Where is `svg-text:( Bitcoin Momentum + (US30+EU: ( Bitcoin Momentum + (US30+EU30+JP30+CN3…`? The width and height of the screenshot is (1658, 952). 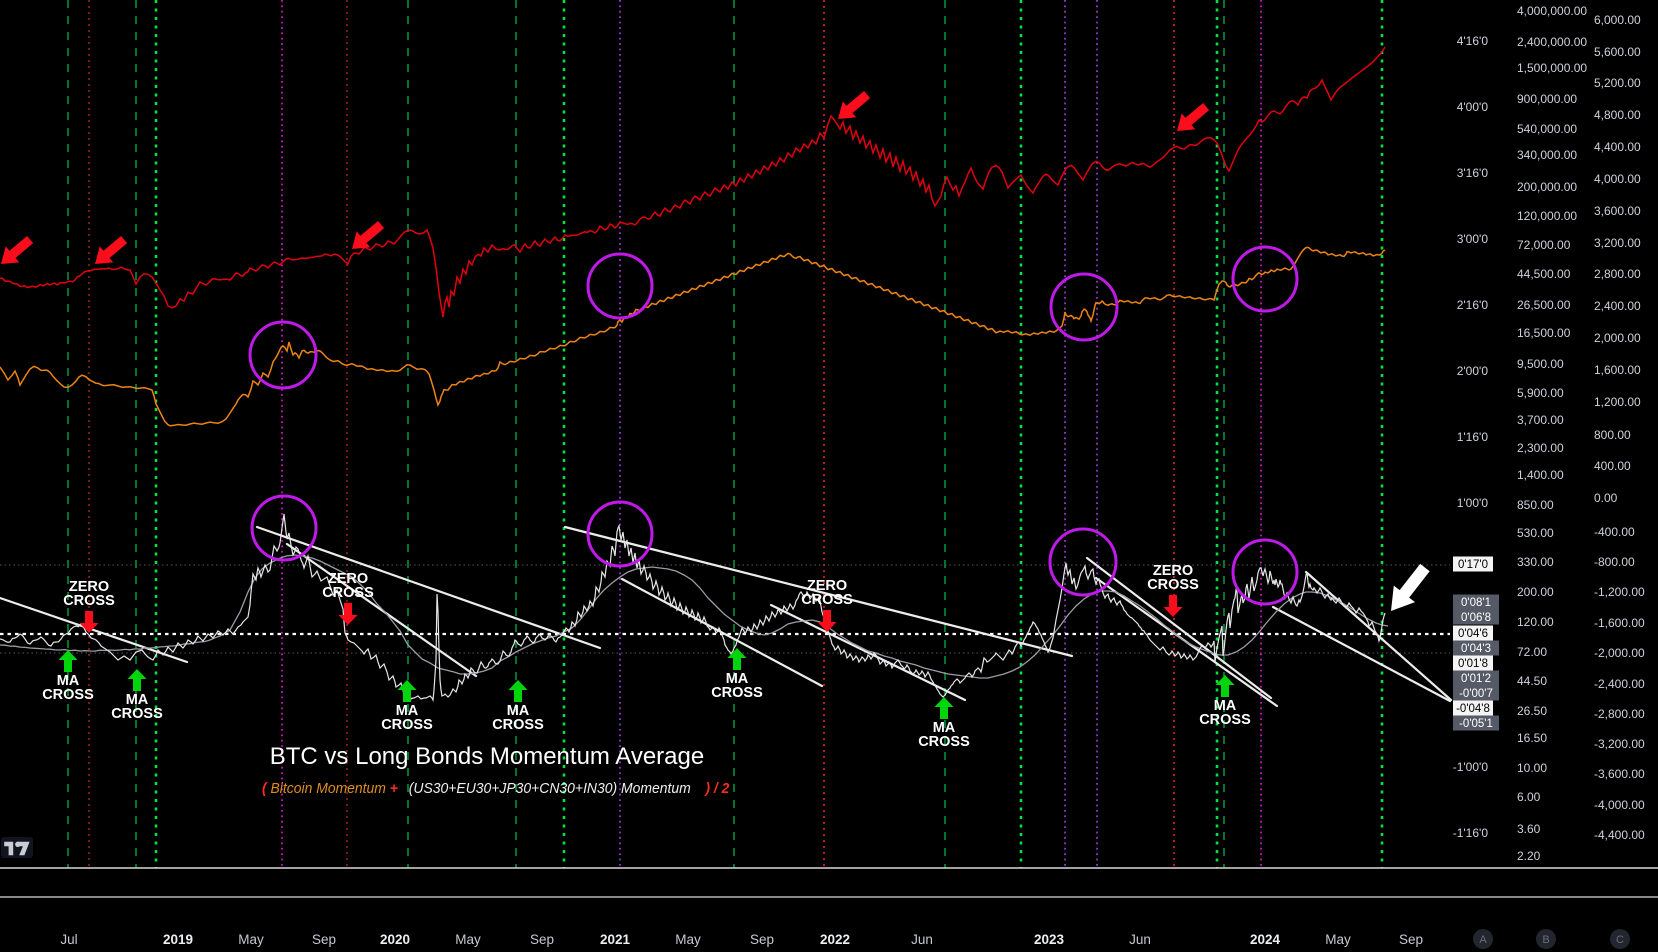 svg-text:( Bitcoin Momentum + (US30+EU: ( Bitcoin Momentum + (US30+EU30+JP30+CN3… is located at coordinates (495, 789).